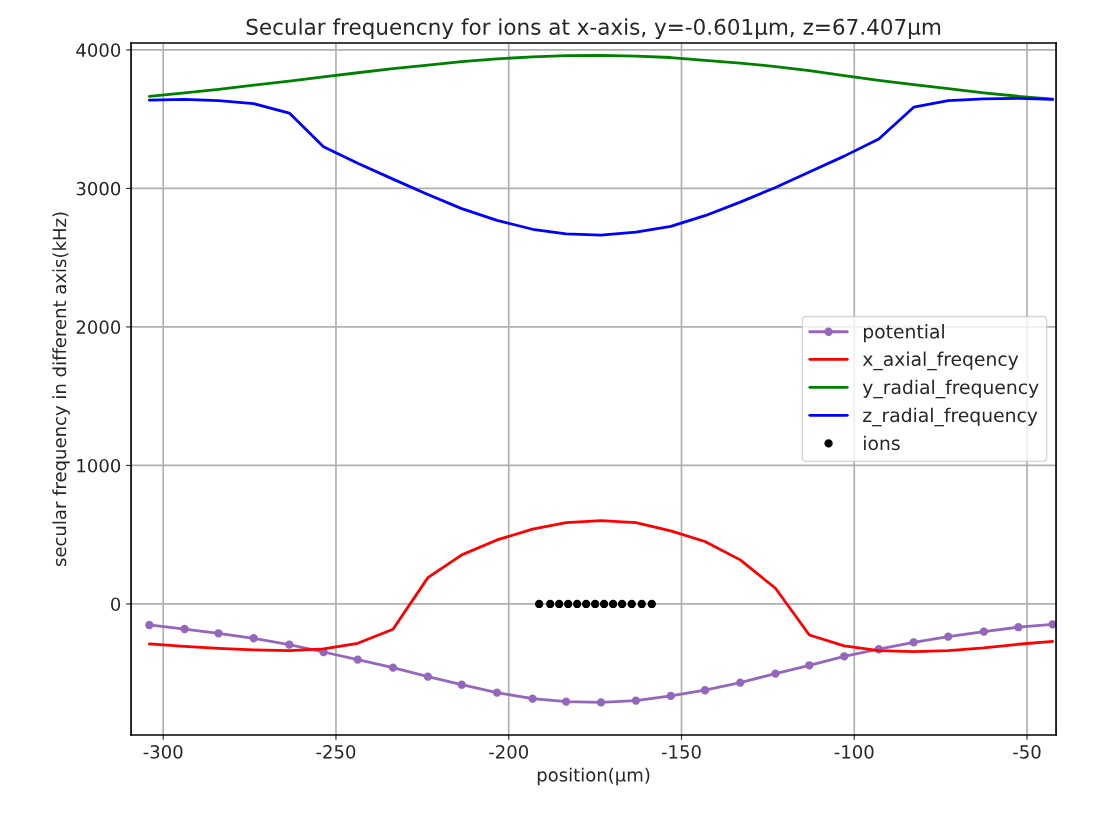 Image resolution: width=1105 pixels, height=820 pixels. What do you see at coordinates (940, 361) in the screenshot?
I see `legend-label: x_axial_freqency` at bounding box center [940, 361].